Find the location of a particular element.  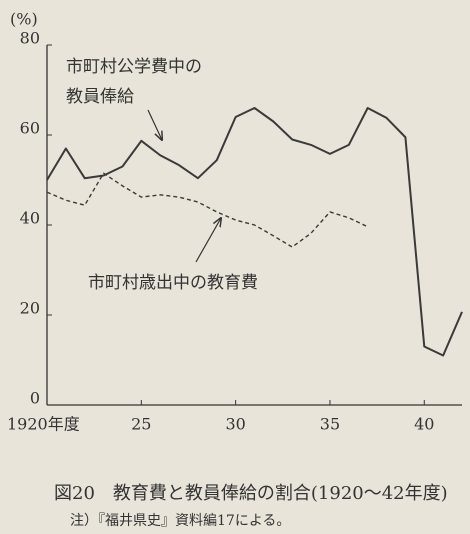

y-tick-label: 20 is located at coordinates (30, 308).